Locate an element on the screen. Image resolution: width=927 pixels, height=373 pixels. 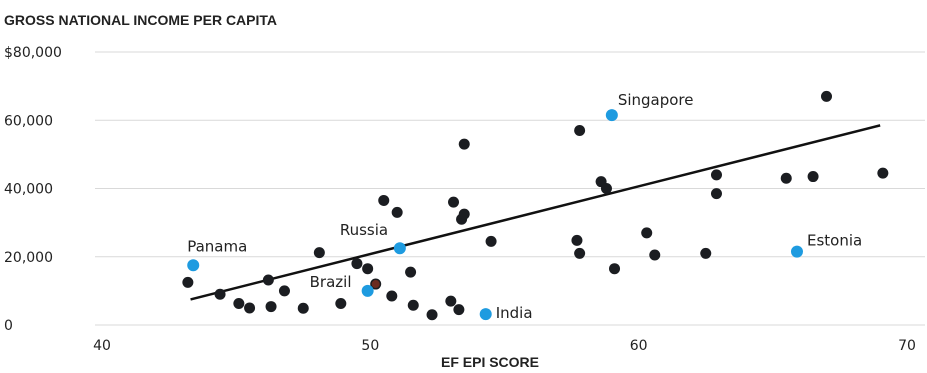
point-label-brazil: Brazil is located at coordinates (331, 282).